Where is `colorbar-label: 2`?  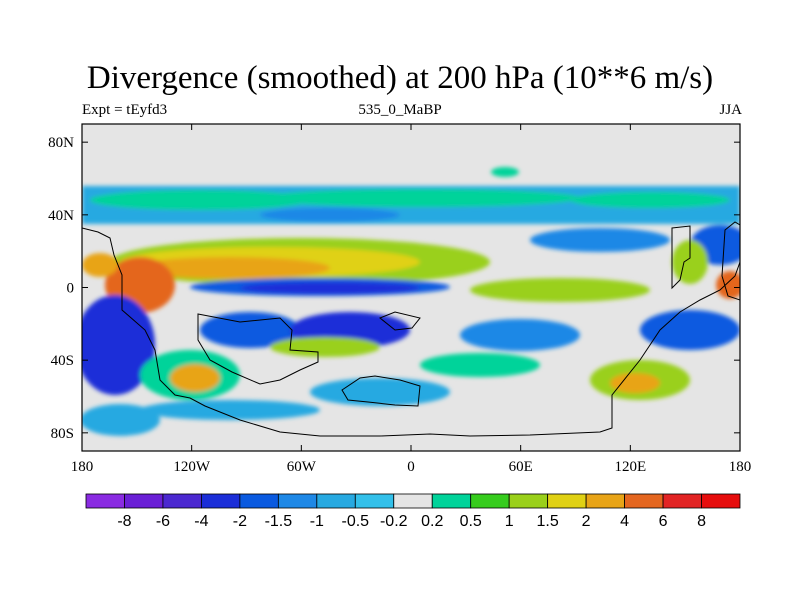
colorbar-label: 2 is located at coordinates (586, 521).